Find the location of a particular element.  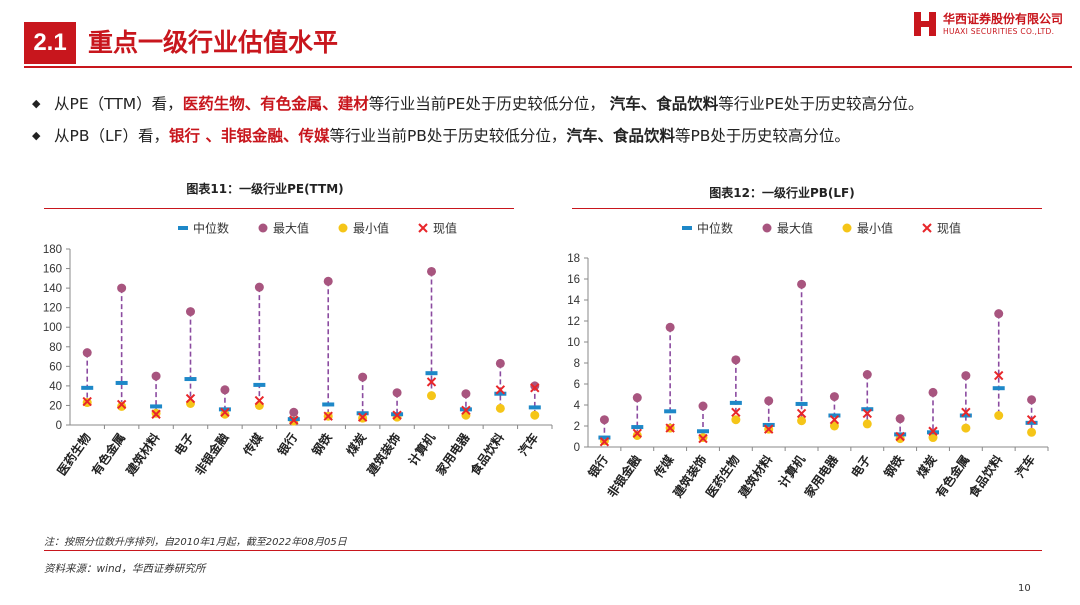

category-group: 非银金融 is located at coordinates (217, 431).